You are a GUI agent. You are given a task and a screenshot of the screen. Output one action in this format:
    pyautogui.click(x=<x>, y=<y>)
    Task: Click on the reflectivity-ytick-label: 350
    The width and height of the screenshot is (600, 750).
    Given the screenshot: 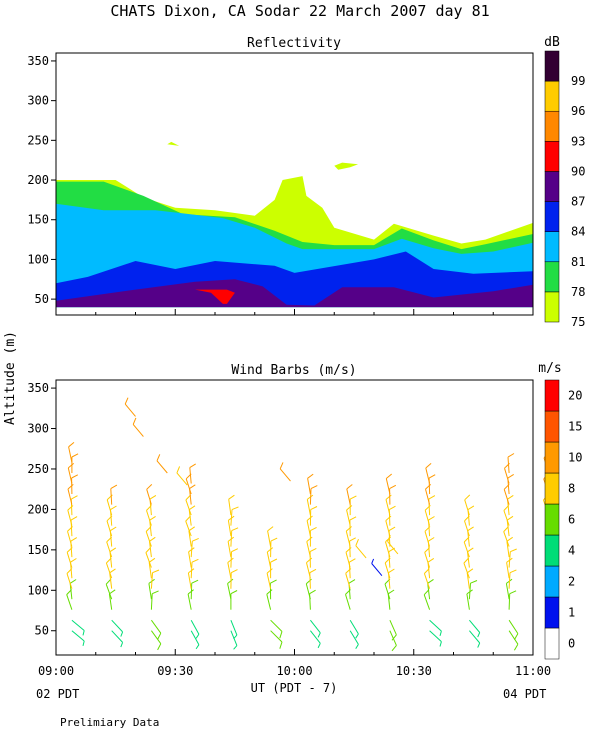 What is the action you would take?
    pyautogui.click(x=38, y=61)
    